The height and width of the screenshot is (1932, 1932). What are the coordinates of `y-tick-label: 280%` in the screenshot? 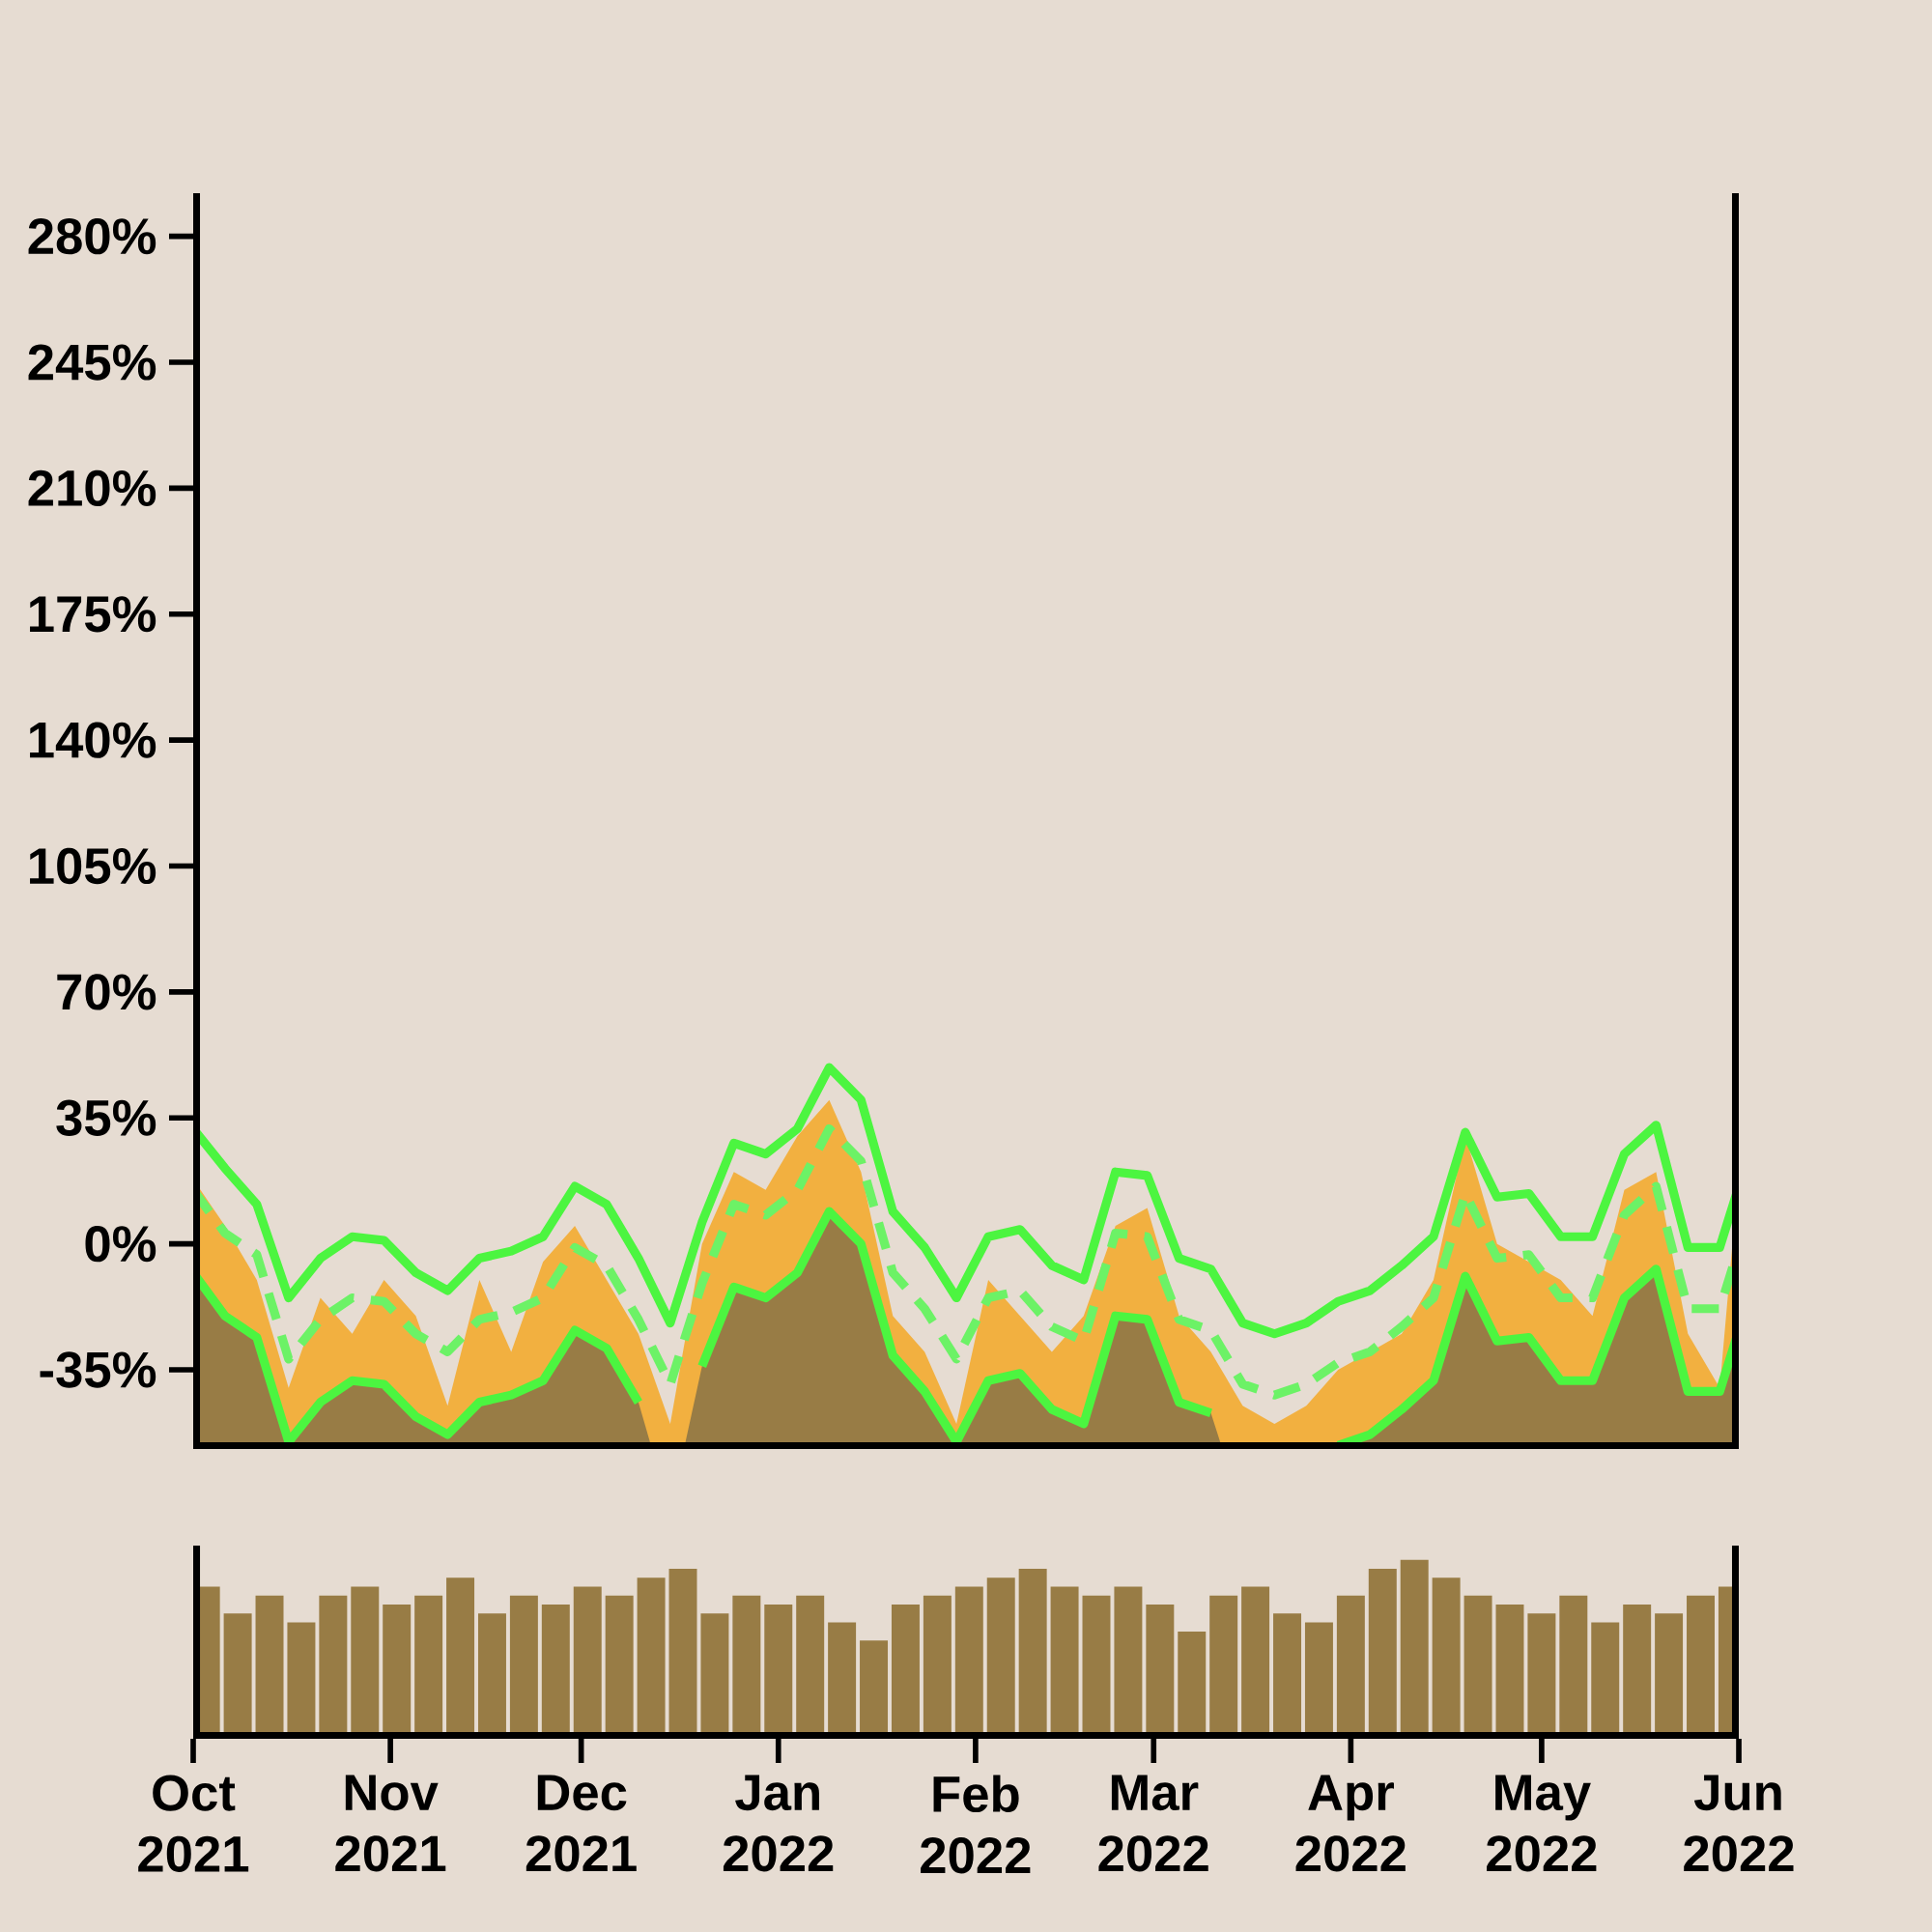 It's located at (92, 236).